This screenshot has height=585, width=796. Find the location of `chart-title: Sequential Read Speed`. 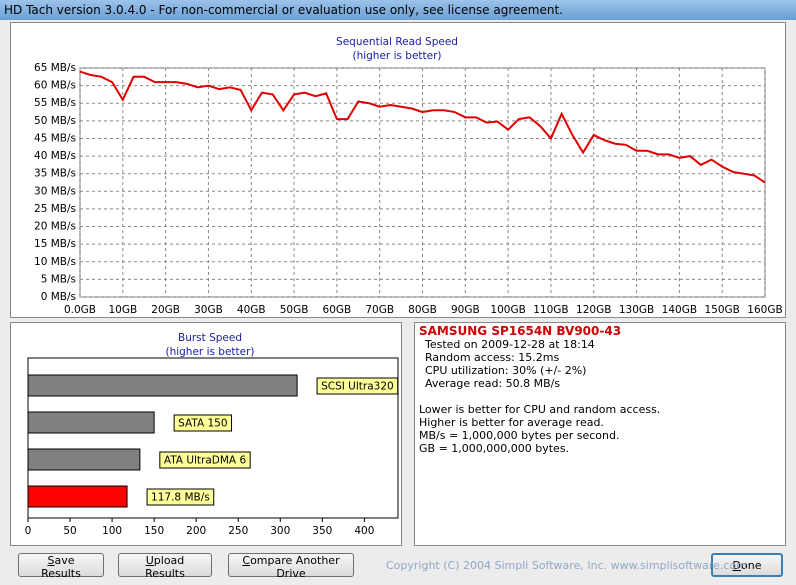

chart-title: Sequential Read Speed is located at coordinates (397, 42).